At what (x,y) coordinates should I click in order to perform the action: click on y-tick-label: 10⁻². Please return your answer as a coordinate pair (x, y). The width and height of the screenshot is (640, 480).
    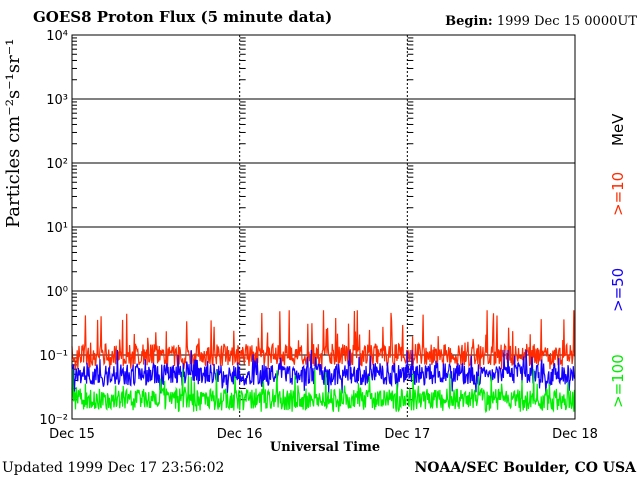
    Looking at the image, I should click on (53, 420).